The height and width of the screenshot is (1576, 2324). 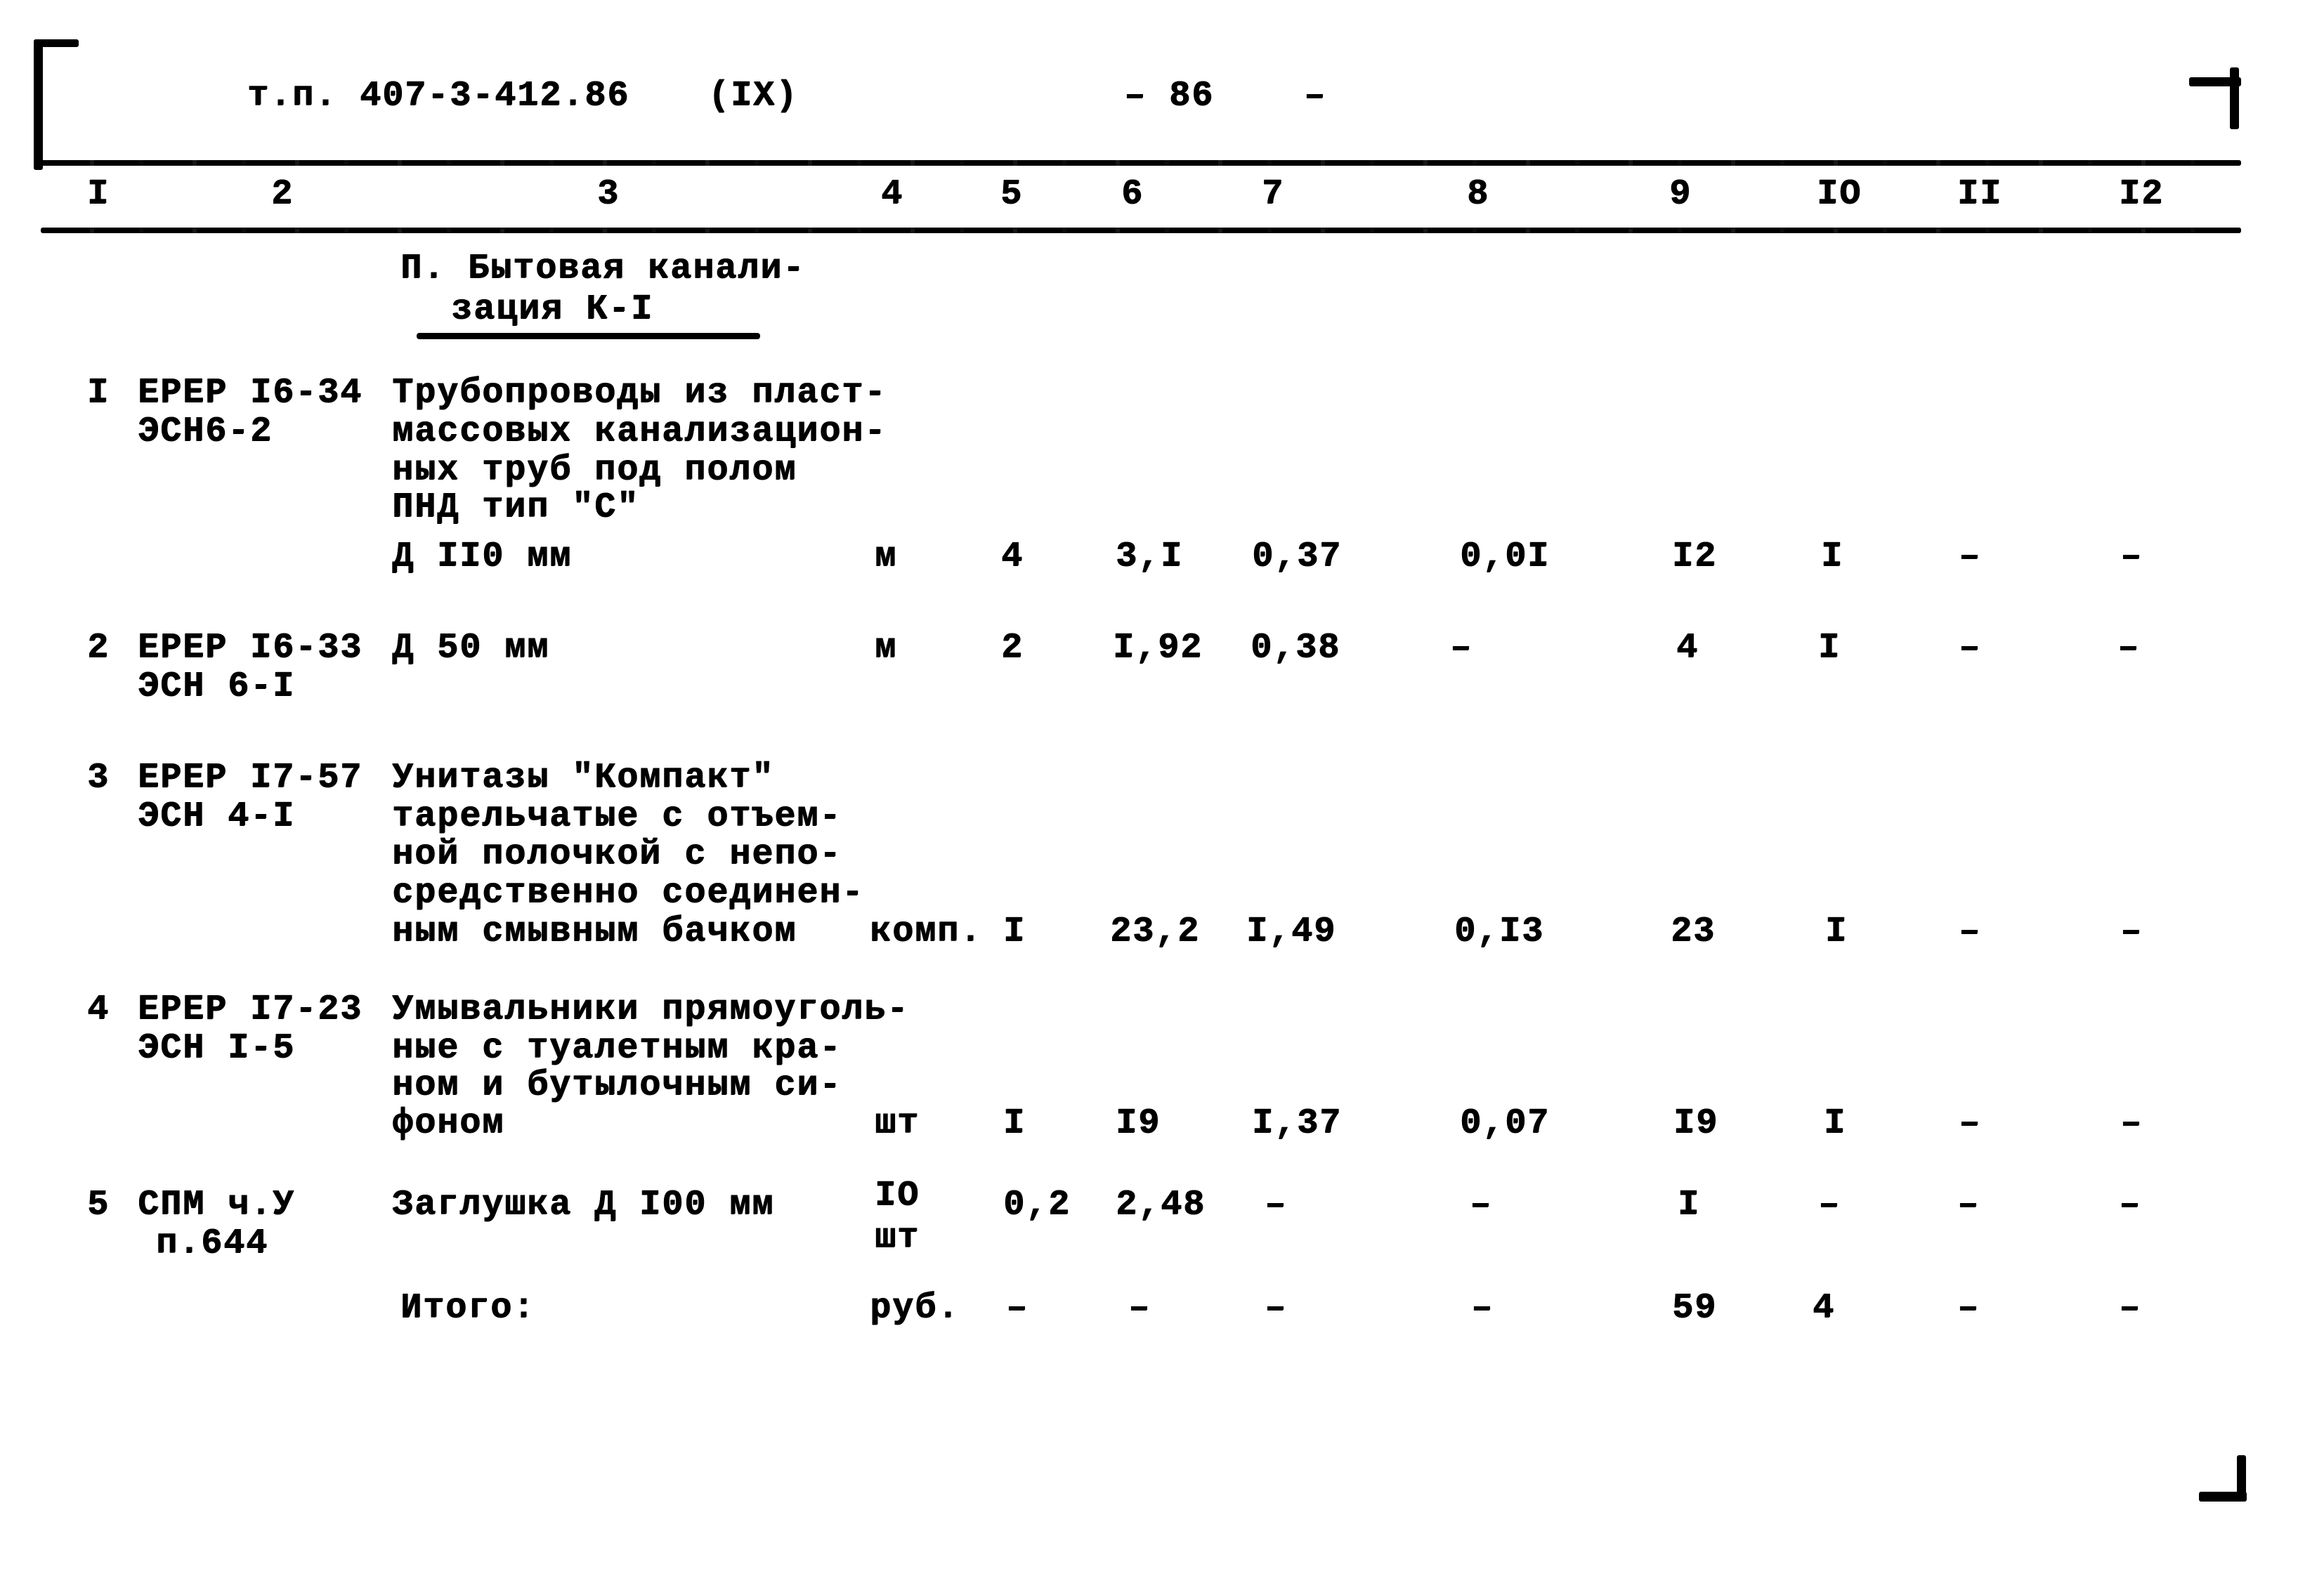 What do you see at coordinates (892, 194) in the screenshot?
I see `column-header-4: 4` at bounding box center [892, 194].